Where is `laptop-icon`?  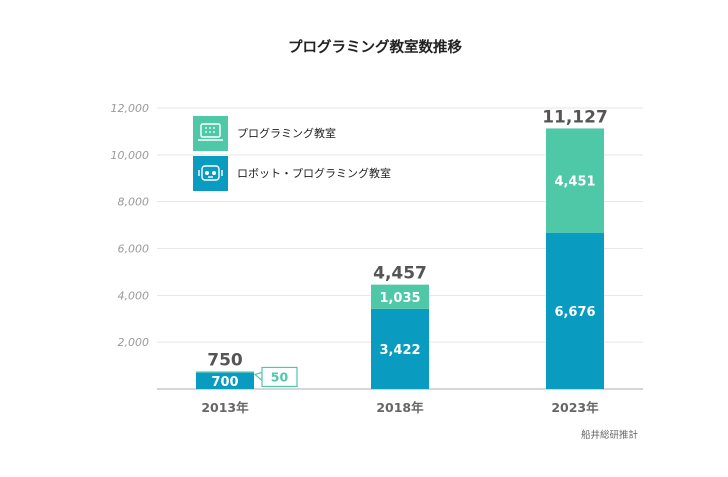
laptop-icon is located at coordinates (210, 133).